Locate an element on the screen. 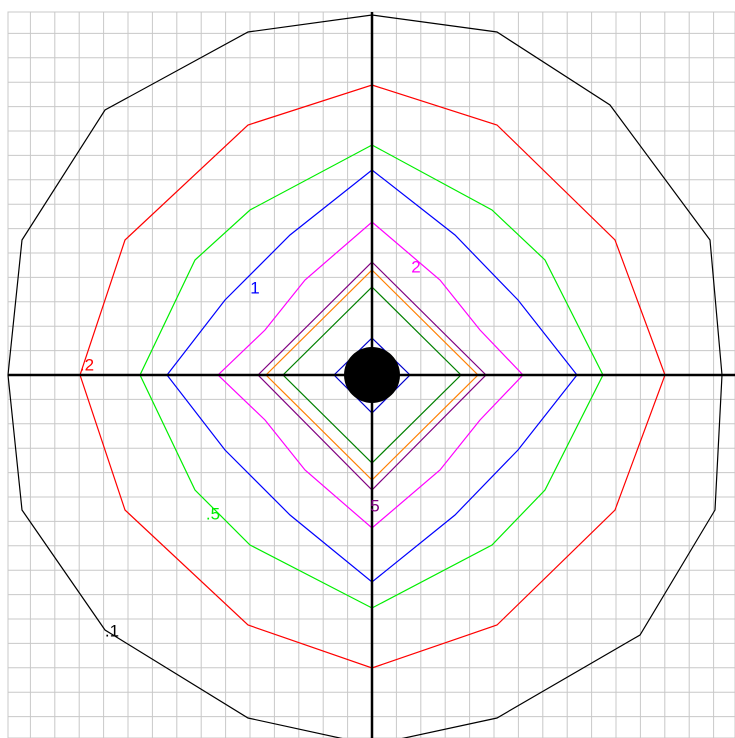 This screenshot has width=735, height=738. contour-label: .1 is located at coordinates (112, 630).